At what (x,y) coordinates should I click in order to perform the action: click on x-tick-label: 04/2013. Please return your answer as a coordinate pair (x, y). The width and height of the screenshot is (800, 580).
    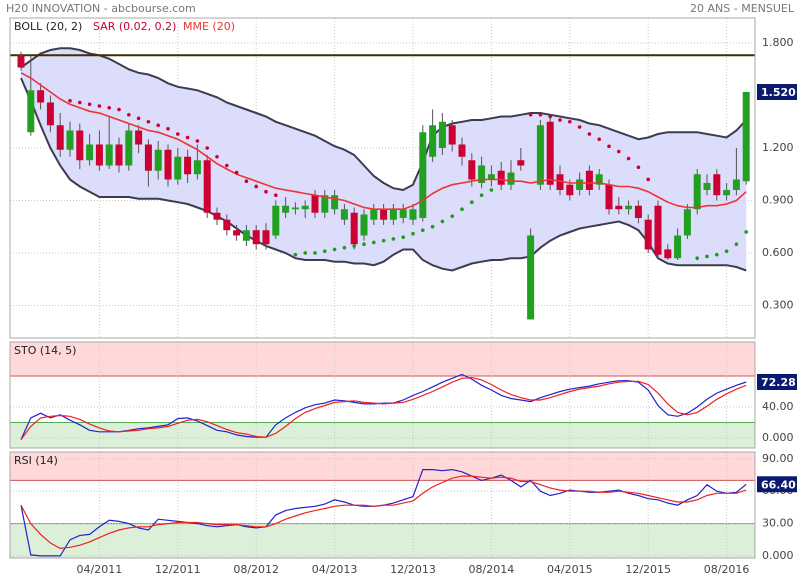
    Looking at the image, I should click on (335, 569).